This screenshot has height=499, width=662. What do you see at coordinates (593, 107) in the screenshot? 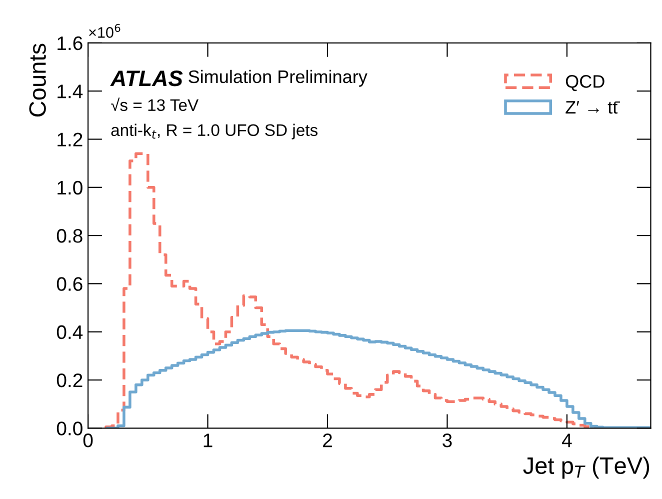
I see `legend-label: Z′ → tt̄` at bounding box center [593, 107].